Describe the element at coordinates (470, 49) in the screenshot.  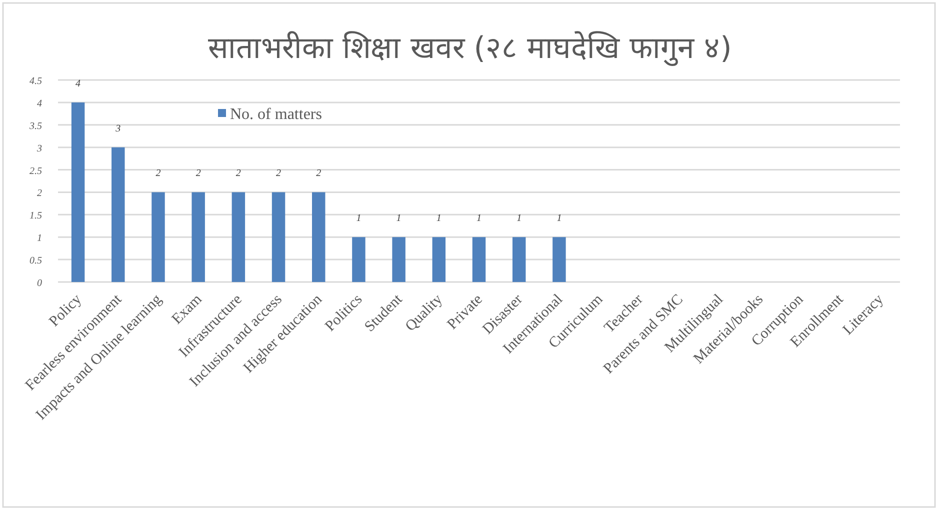
I see `chart-title: साताभरीका शिक्षा खवर (२८ माघदेखि फागुन ४)` at that location.